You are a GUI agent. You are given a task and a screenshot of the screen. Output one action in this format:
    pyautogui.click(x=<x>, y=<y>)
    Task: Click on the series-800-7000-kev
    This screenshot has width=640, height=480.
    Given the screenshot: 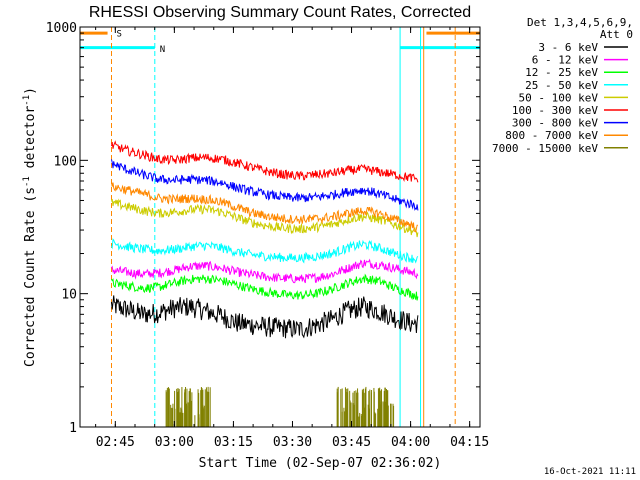 What is the action you would take?
    pyautogui.click(x=264, y=207)
    